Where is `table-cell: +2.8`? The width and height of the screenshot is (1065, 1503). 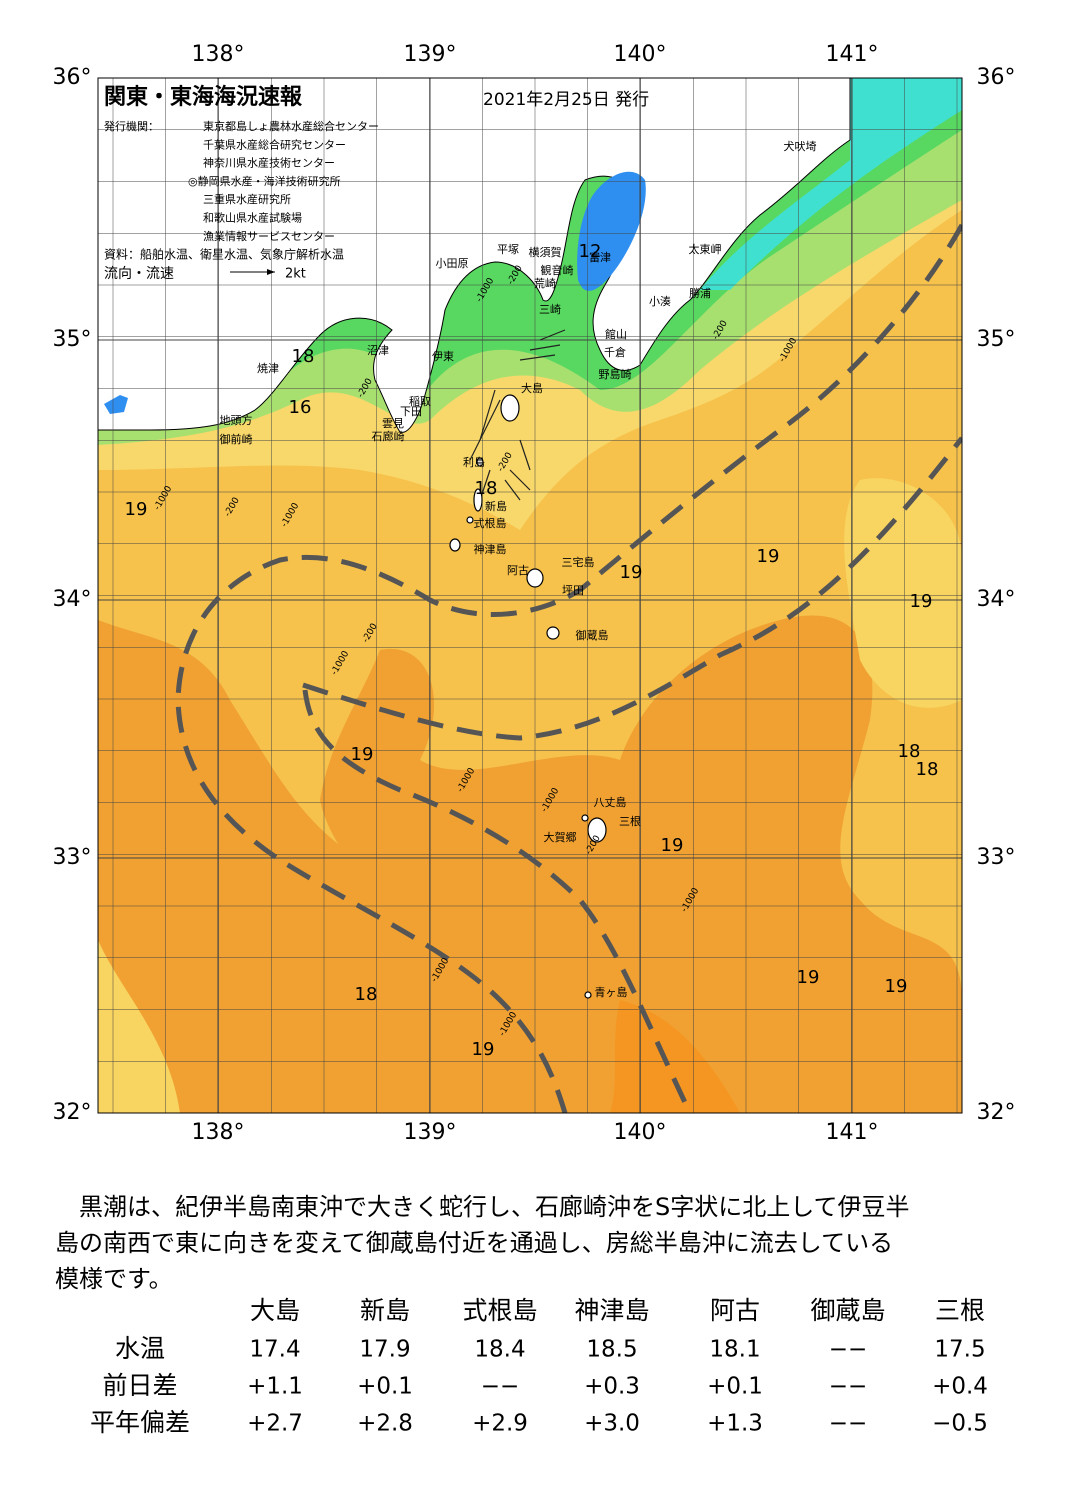
table-cell: +2.8 is located at coordinates (385, 1424).